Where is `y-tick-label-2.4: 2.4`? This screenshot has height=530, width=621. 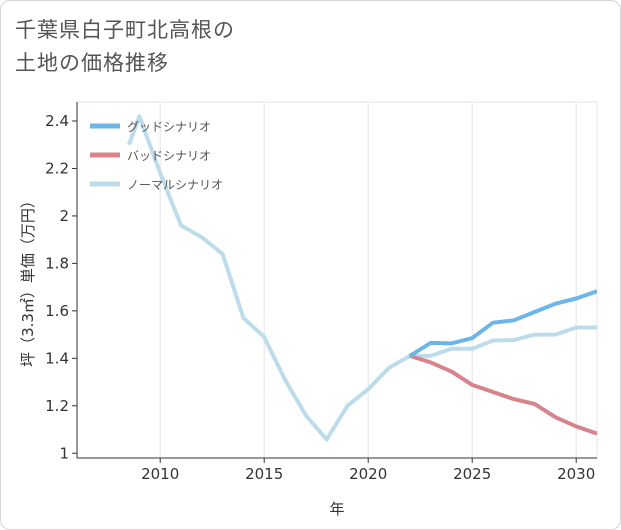
y-tick-label-2.4: 2.4 is located at coordinates (57, 121).